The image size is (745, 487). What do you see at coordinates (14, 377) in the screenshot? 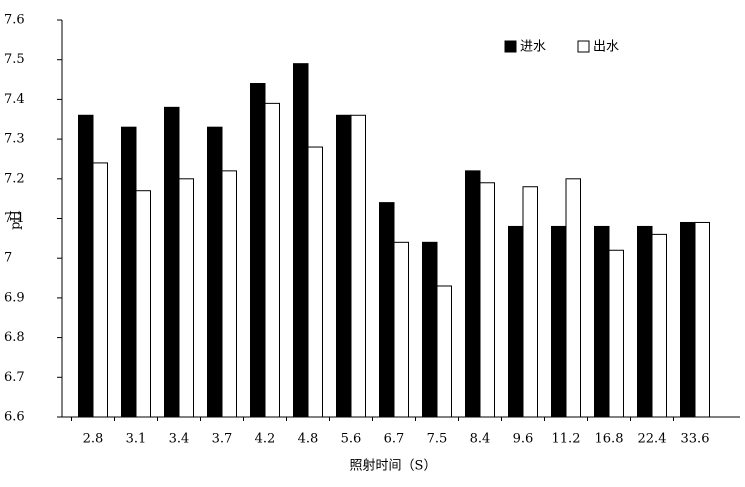
I see `y-tick-label: 6.7` at bounding box center [14, 377].